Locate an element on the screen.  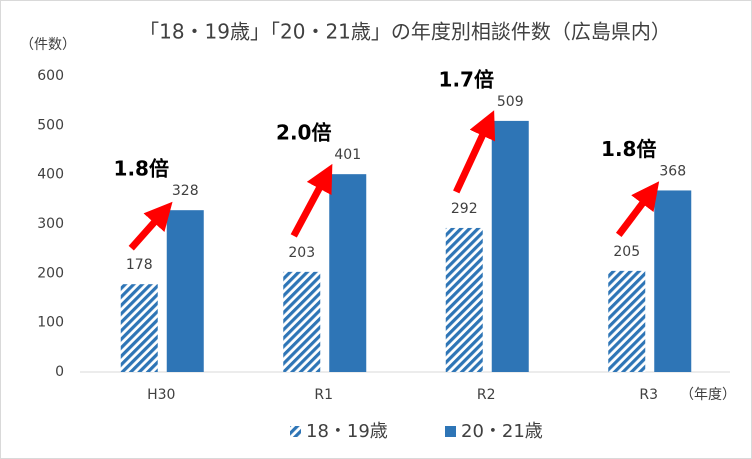
value-label: 205 is located at coordinates (626, 252).